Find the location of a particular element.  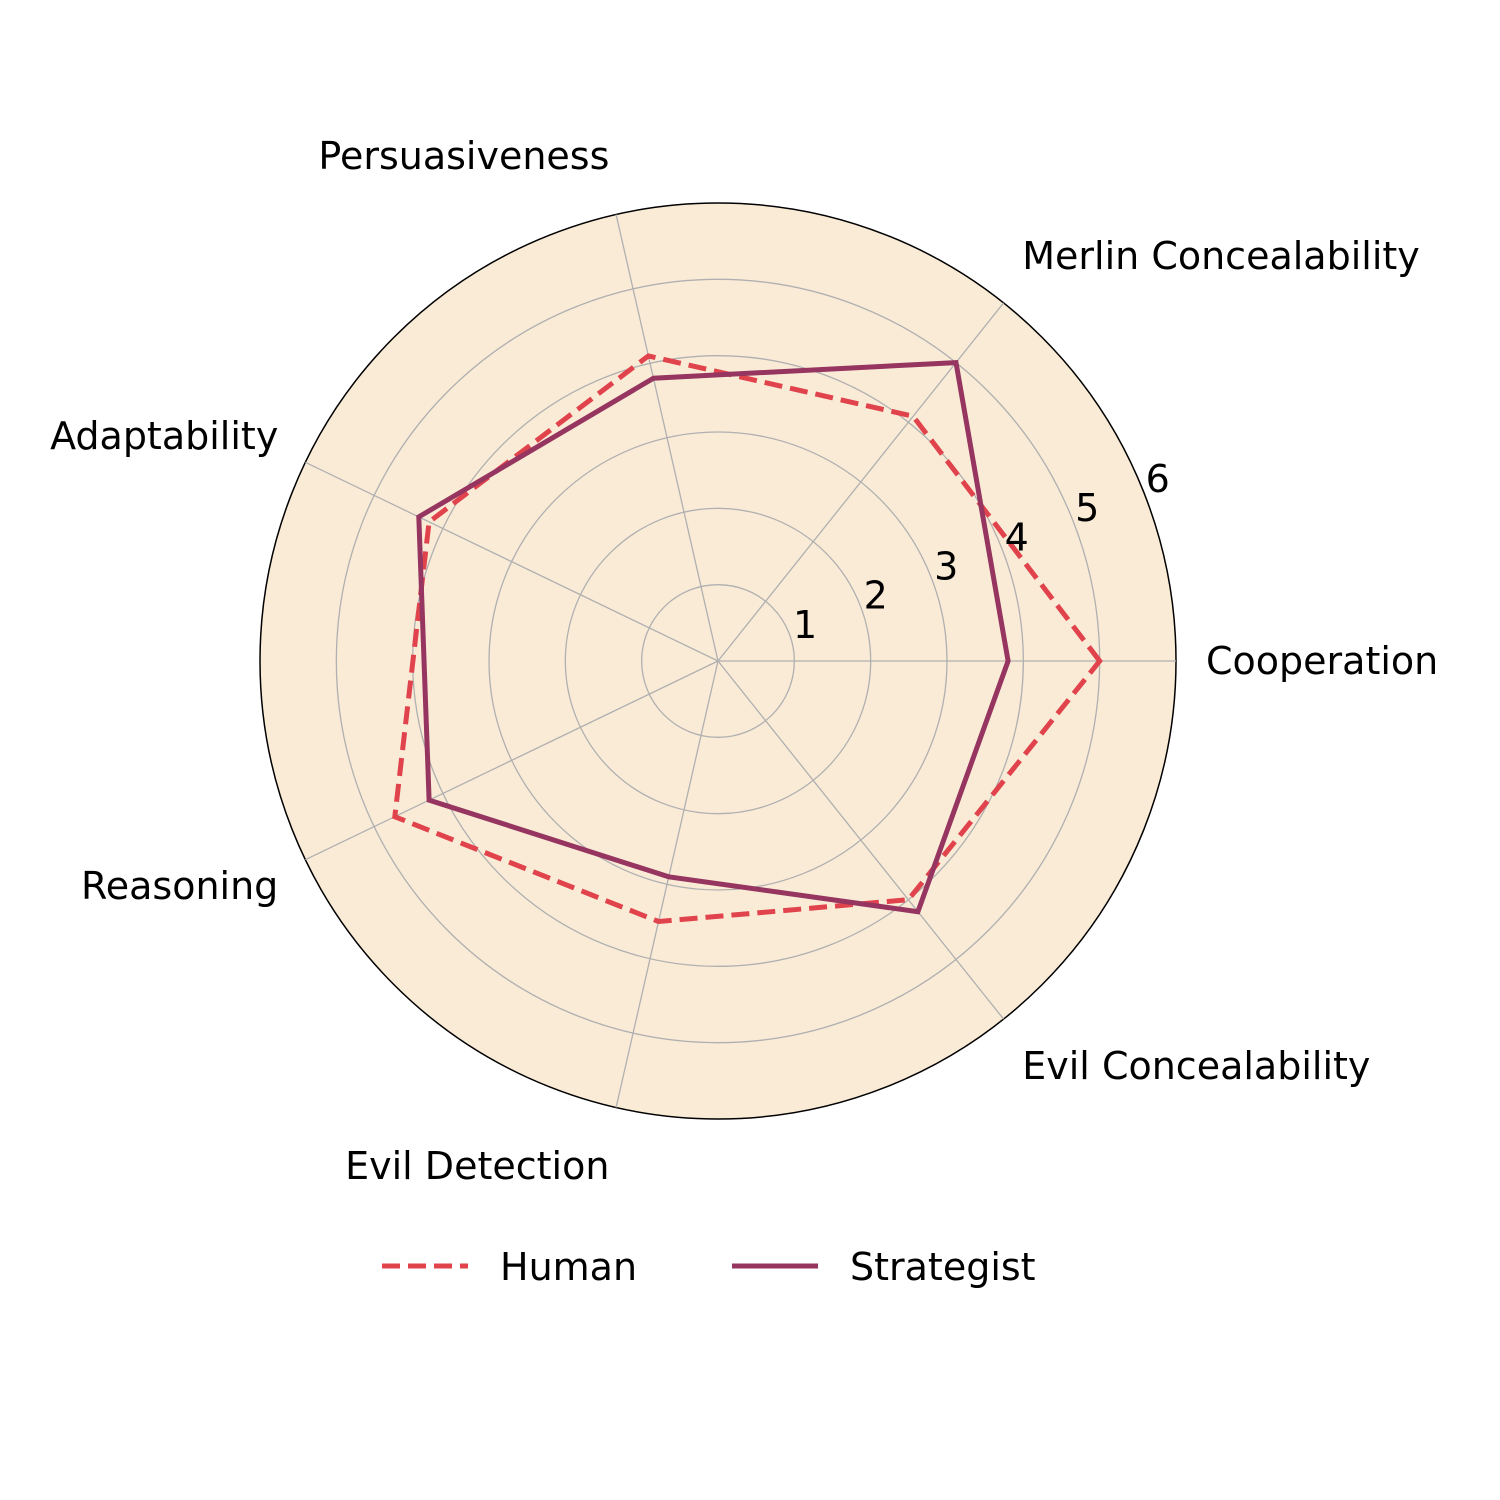

series-strategist-line is located at coordinates (713, 637).